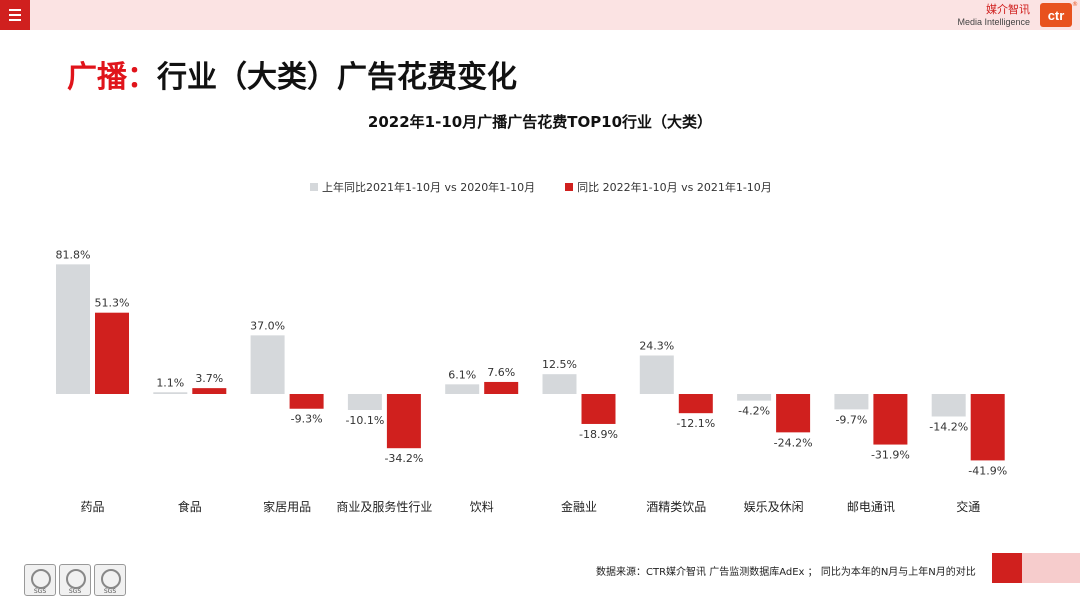  I want to click on bar-data-label: 1.1%, so click(170, 382).